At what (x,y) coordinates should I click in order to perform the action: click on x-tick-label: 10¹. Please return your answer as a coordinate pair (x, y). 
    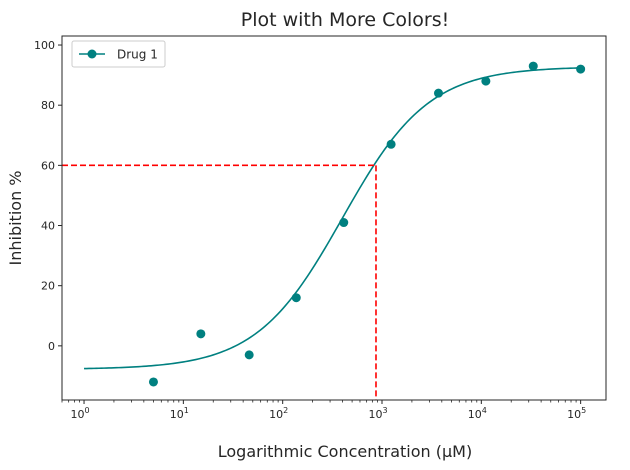
    Looking at the image, I should click on (179, 413).